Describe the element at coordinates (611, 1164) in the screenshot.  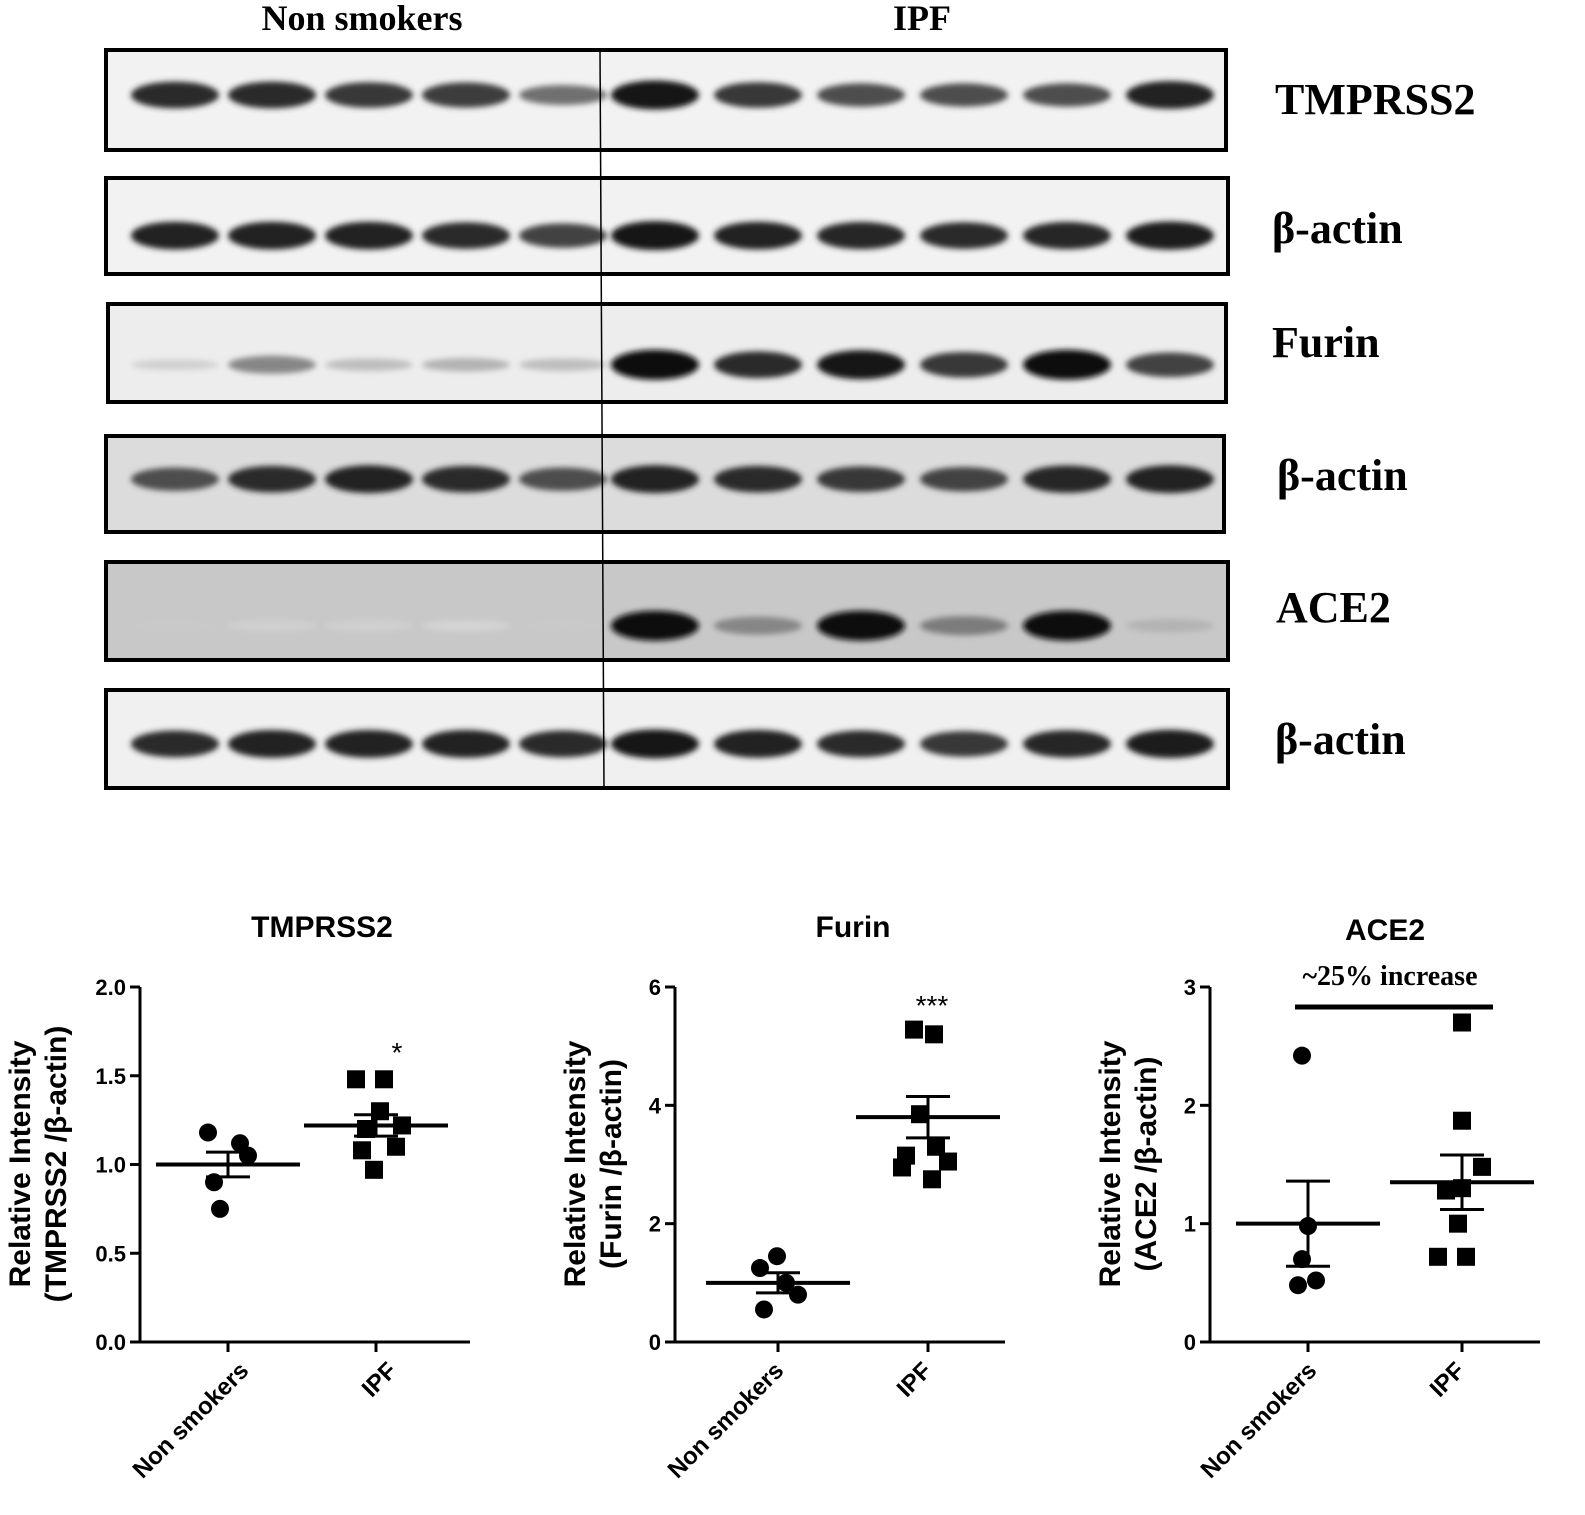
I see `y-axis-label-units: (Furin /β-actin)` at that location.